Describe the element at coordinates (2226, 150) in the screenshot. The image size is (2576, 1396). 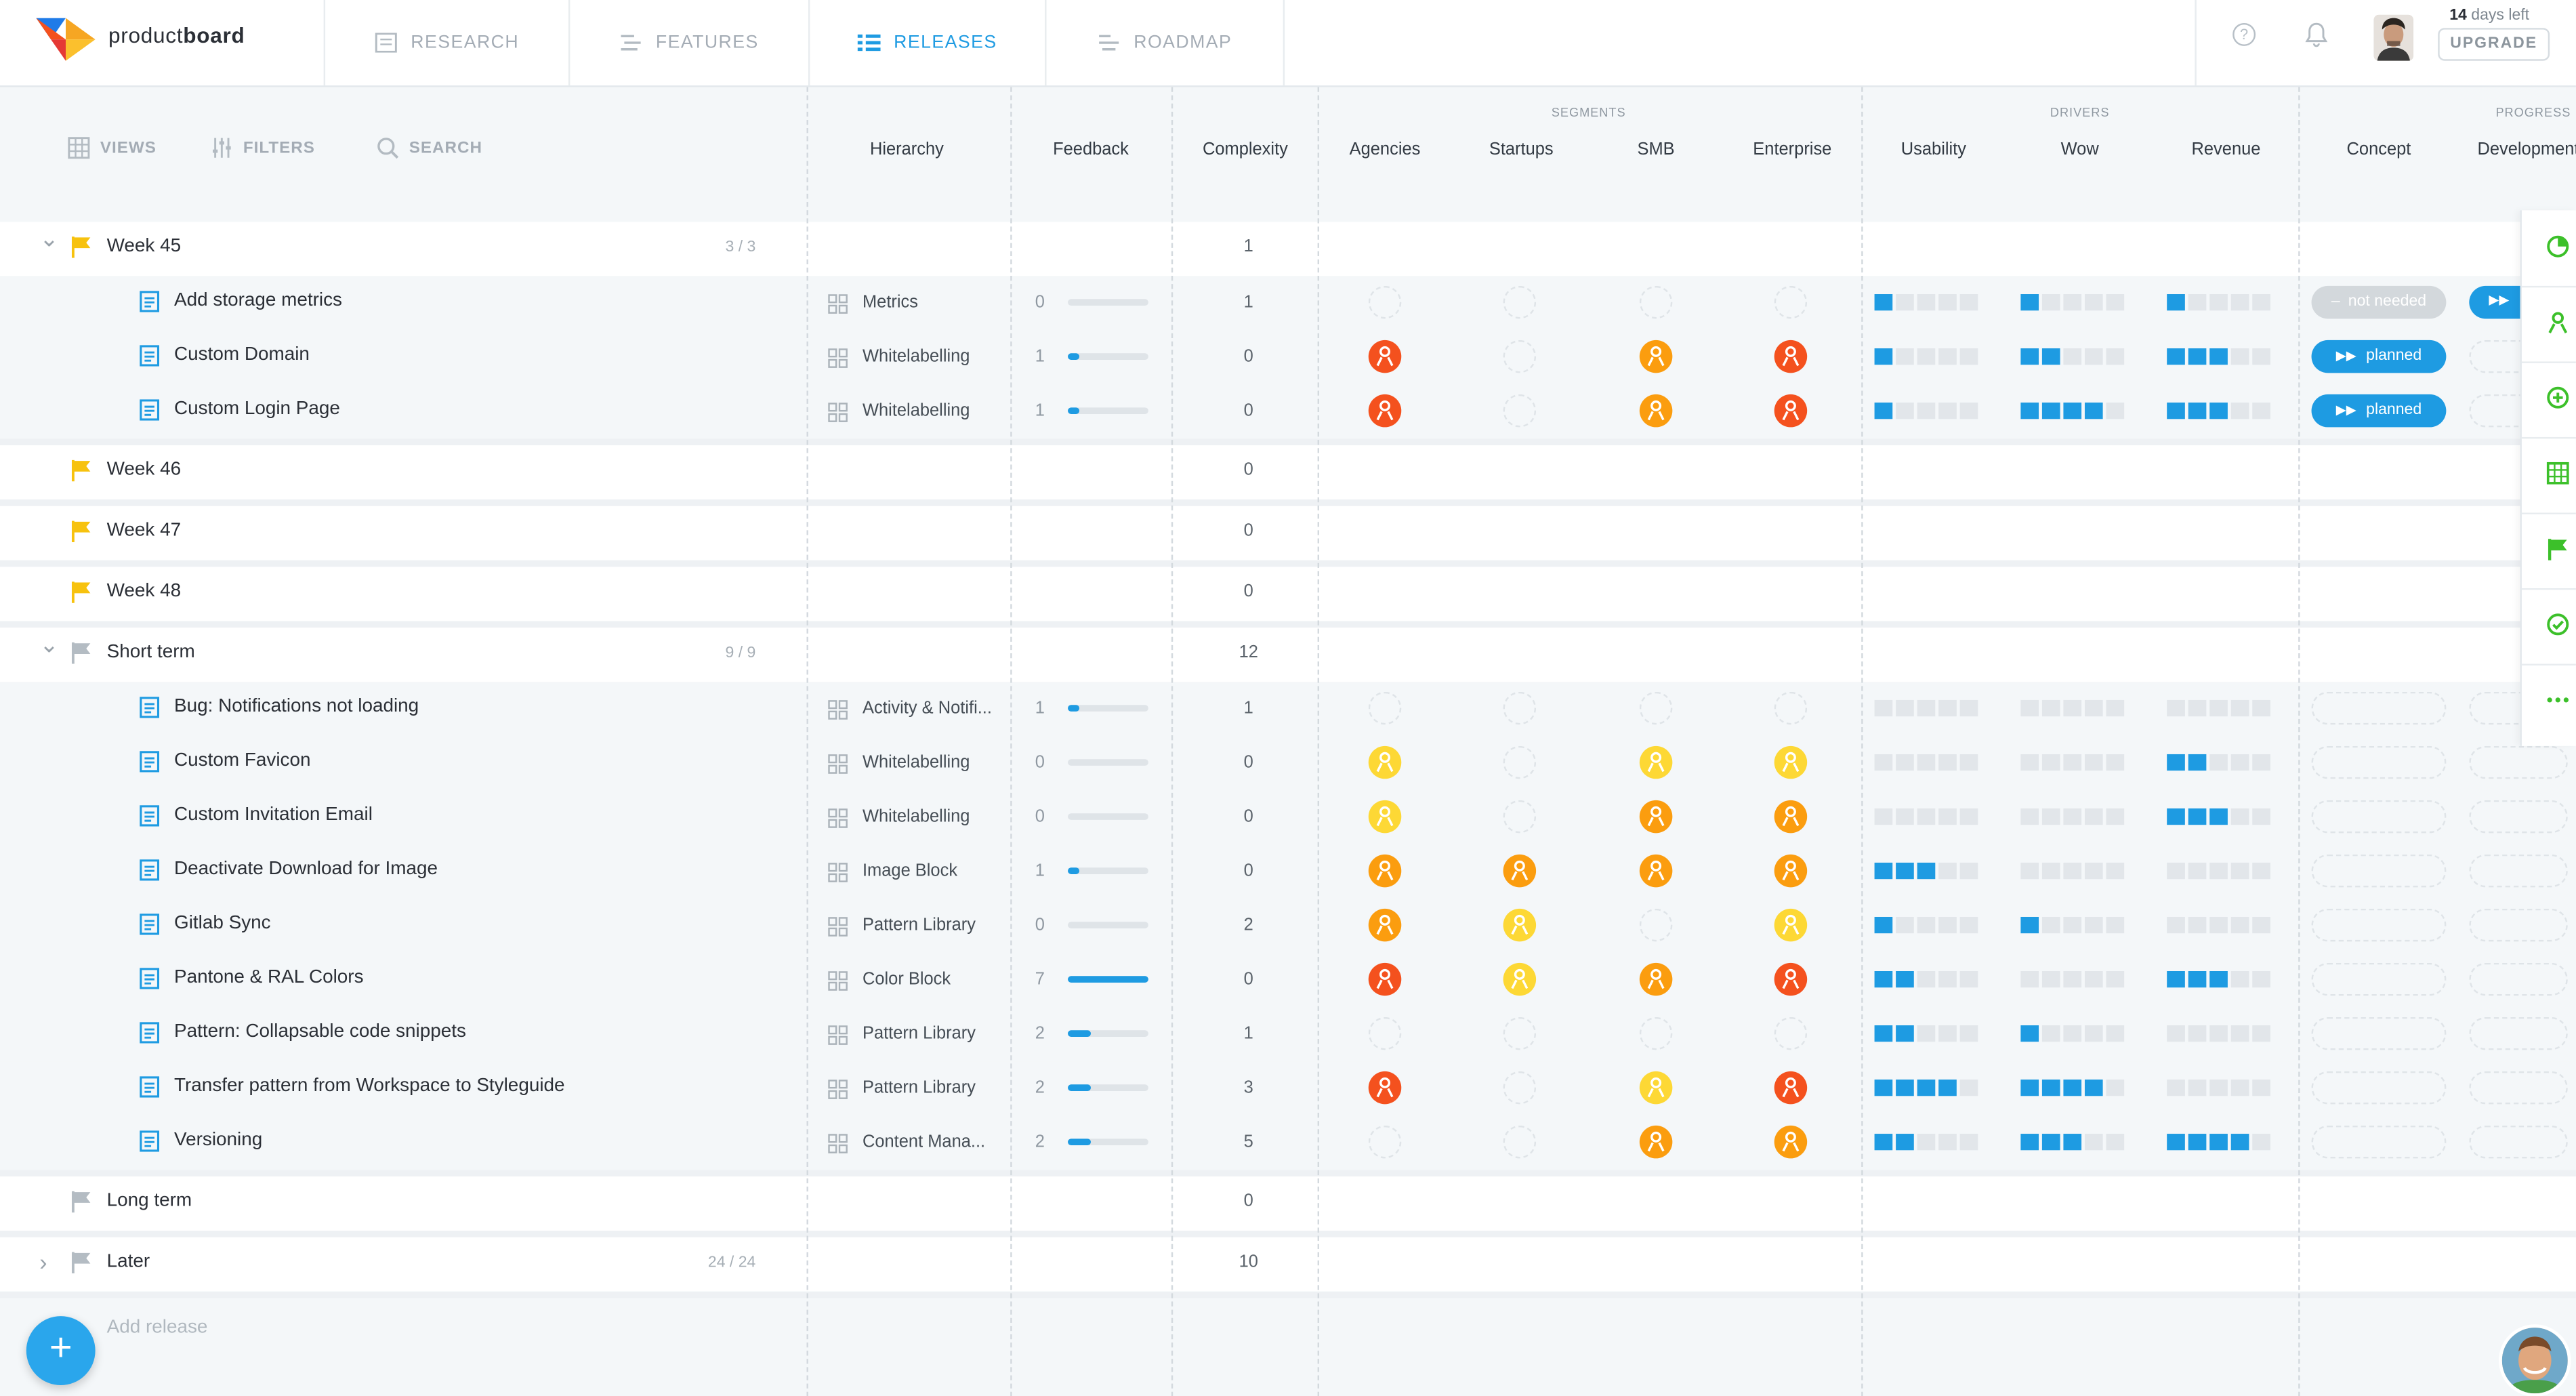
I see `column-header-revenue: Revenue` at that location.